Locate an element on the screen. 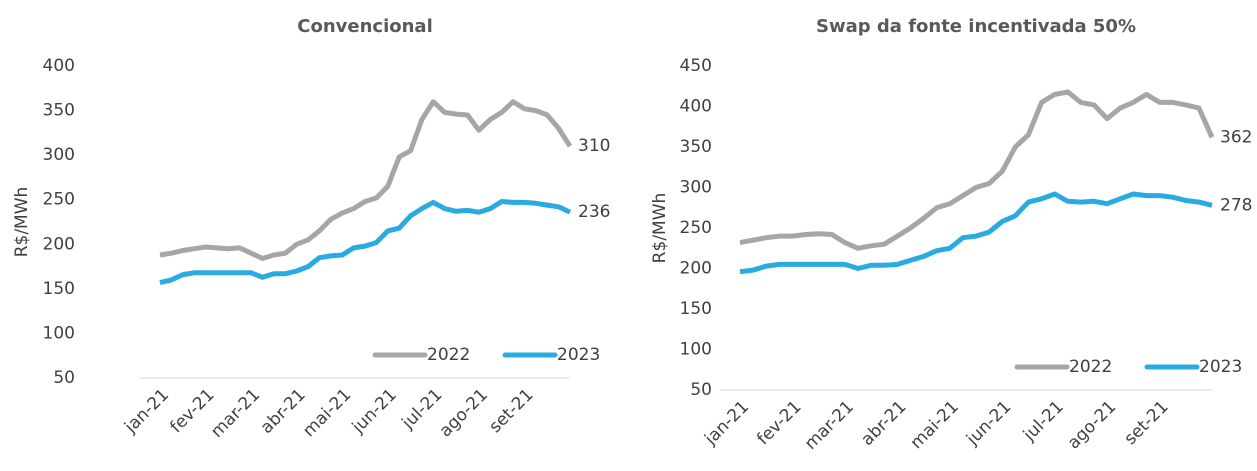  end-label: 278 is located at coordinates (1236, 205).